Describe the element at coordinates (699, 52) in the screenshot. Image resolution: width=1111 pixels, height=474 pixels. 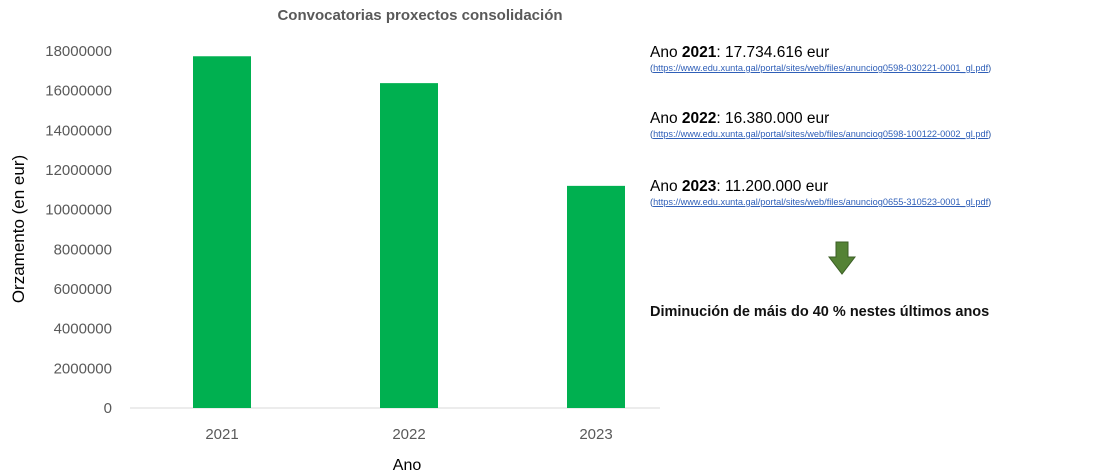
I see `annotation-year: 2021` at that location.